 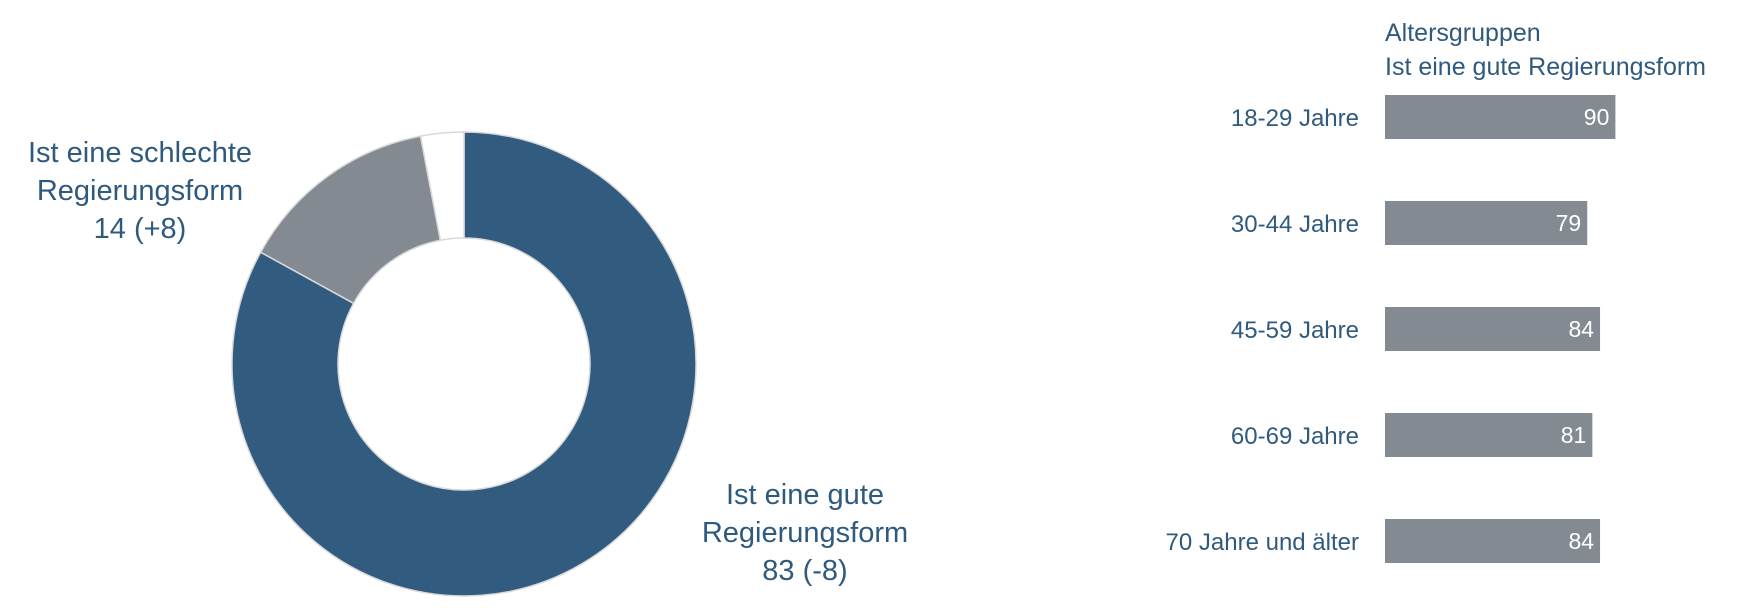 What do you see at coordinates (350, 220) in the screenshot?
I see `donut-slice-bad` at bounding box center [350, 220].